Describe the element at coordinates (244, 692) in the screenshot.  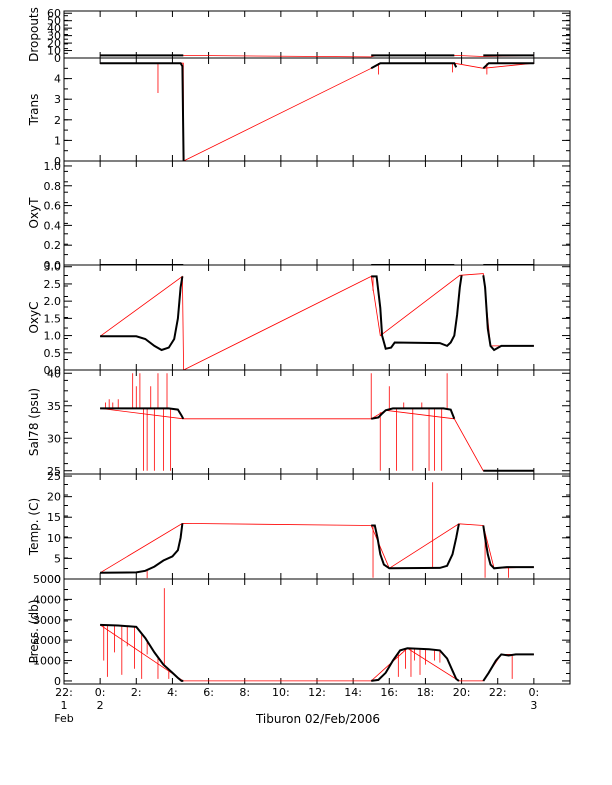
I see `x-tick-label: 8:` at that location.